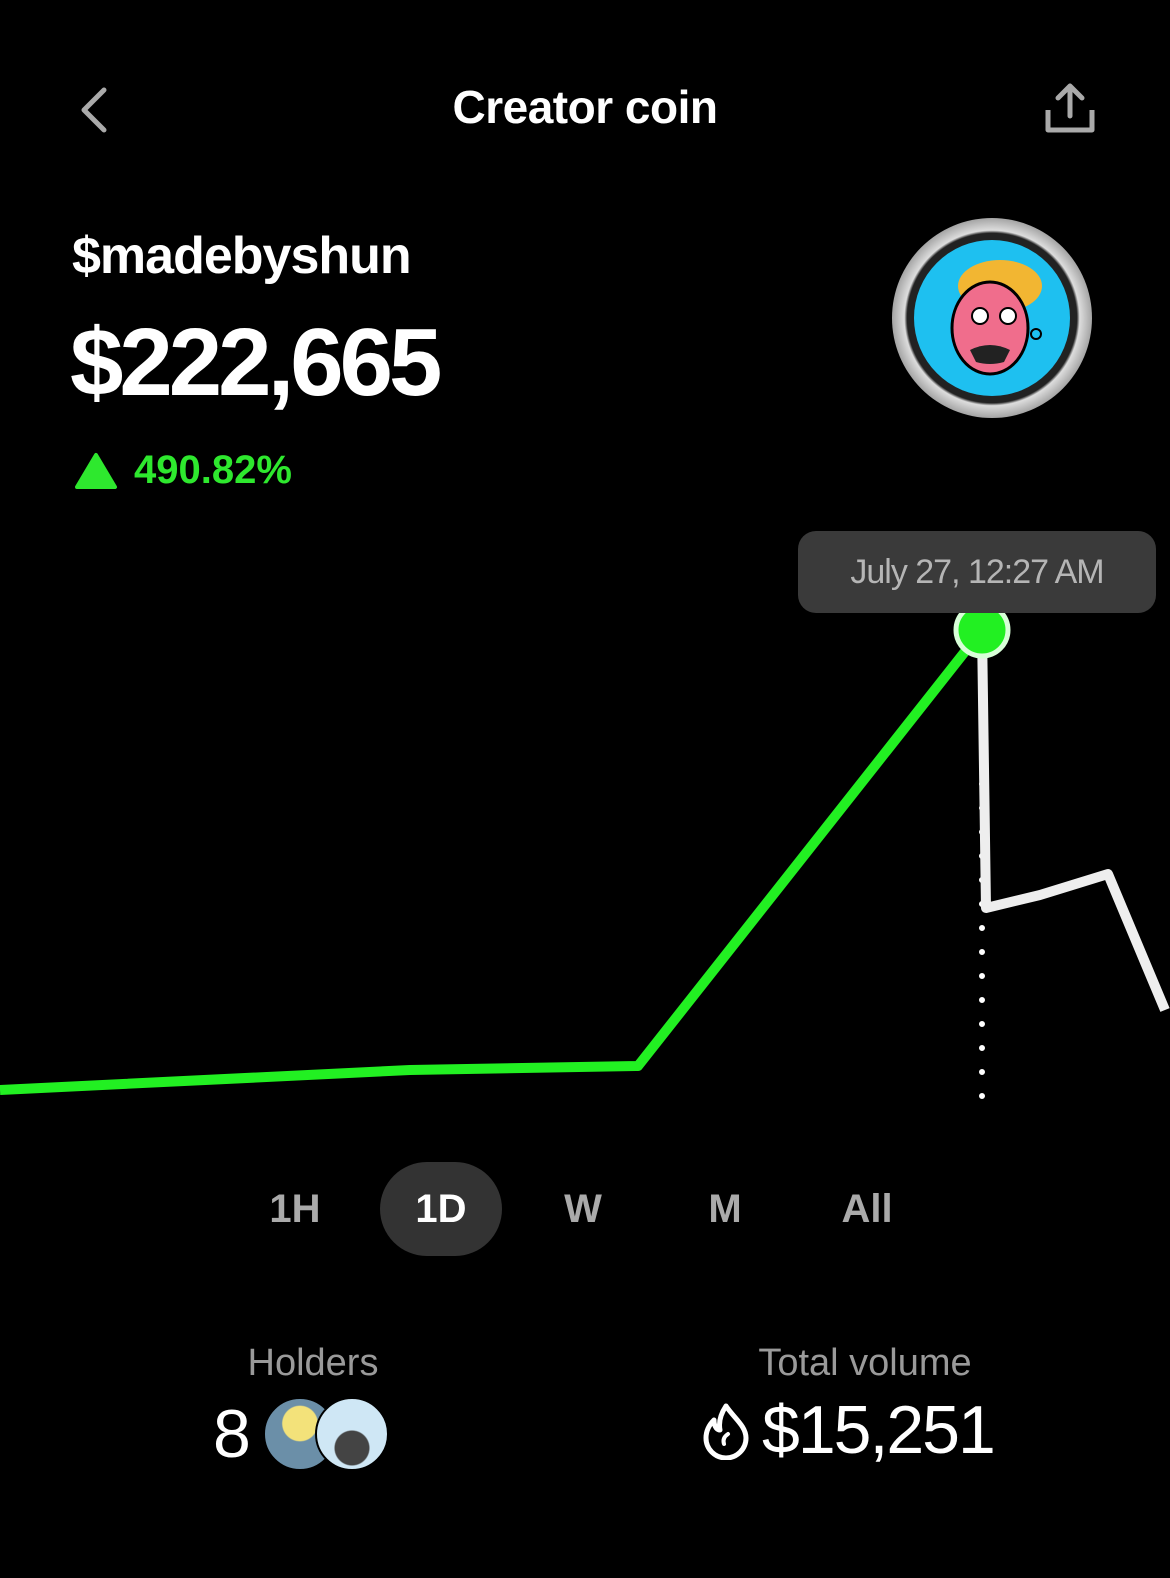 The image size is (1170, 1578). Describe the element at coordinates (865, 1363) in the screenshot. I see `volume-label: Total volume` at that location.